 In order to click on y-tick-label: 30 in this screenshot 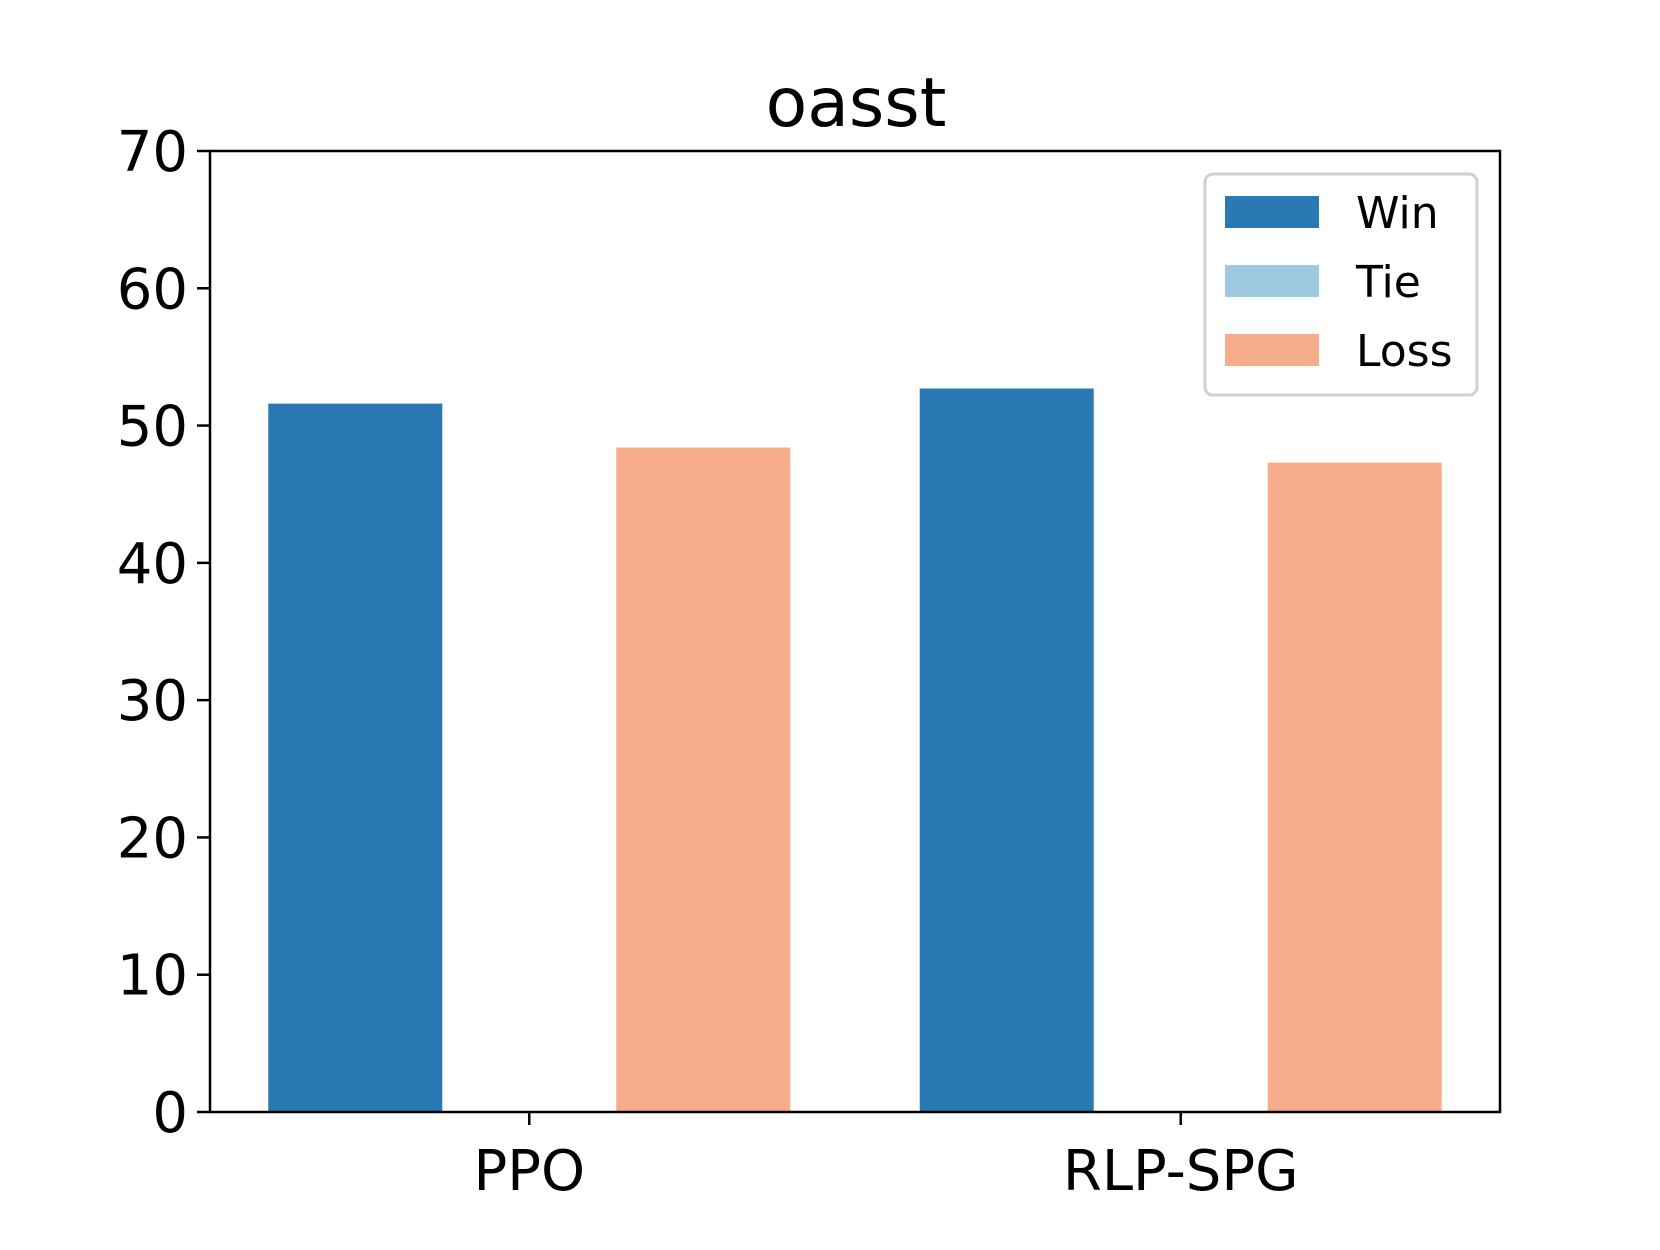, I will do `click(152, 701)`.